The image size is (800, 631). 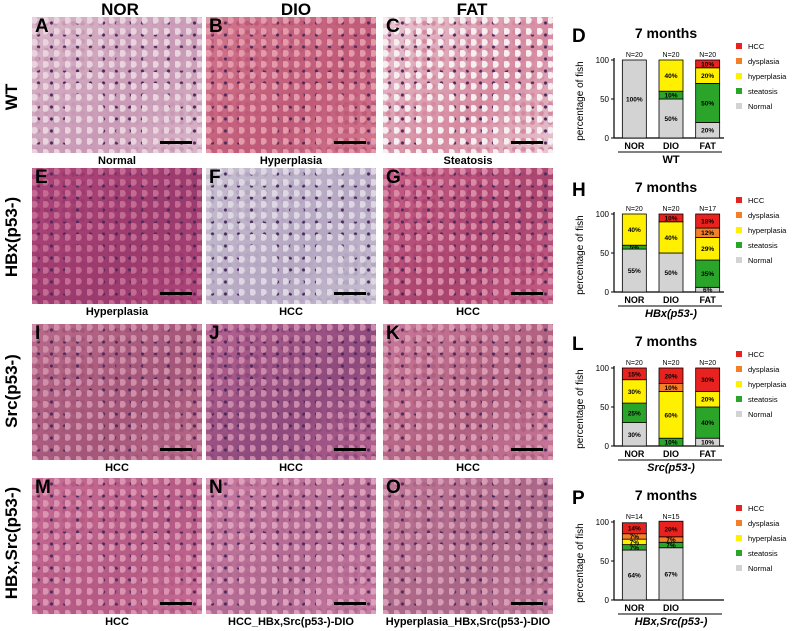 What do you see at coordinates (468, 236) in the screenshot?
I see `micrograph-panel-g: G` at bounding box center [468, 236].